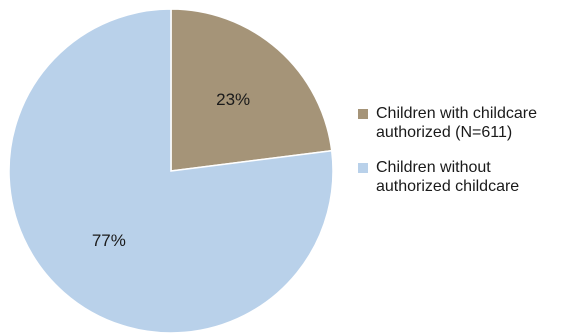  I want to click on pie-slice-label-0: 23%, so click(233, 99).